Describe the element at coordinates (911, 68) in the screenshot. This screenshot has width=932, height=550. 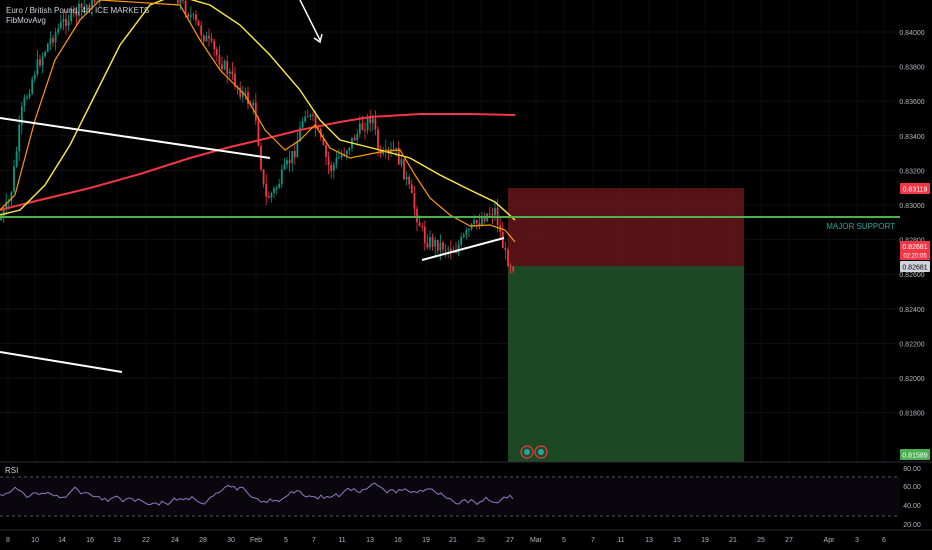
I see `y-tick-label: 0.83800` at that location.